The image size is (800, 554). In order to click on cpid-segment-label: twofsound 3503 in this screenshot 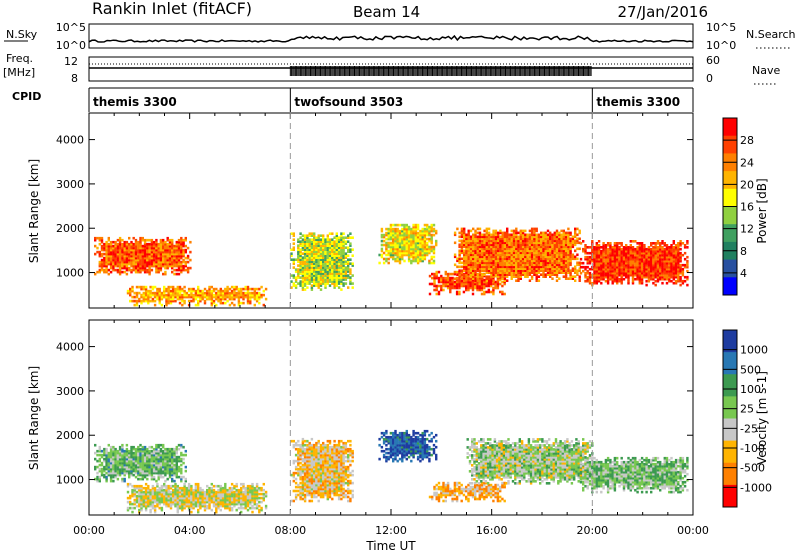, I will do `click(348, 102)`.